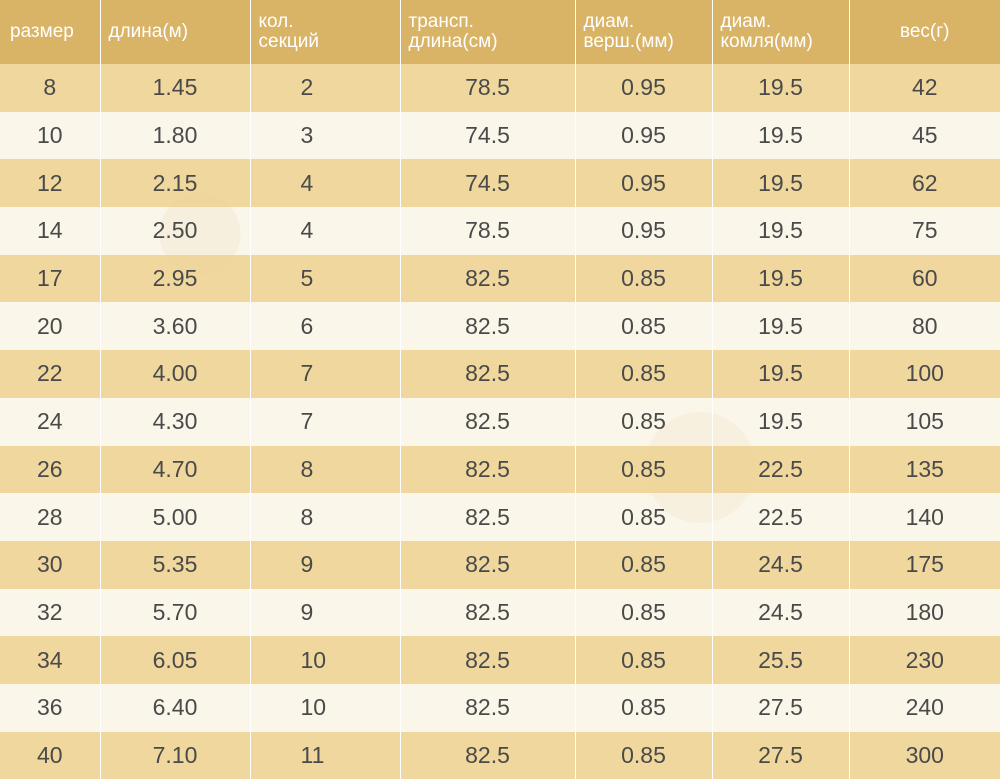 This screenshot has width=1000, height=779. Describe the element at coordinates (175, 564) in the screenshot. I see `cell-length: 5.35` at that location.